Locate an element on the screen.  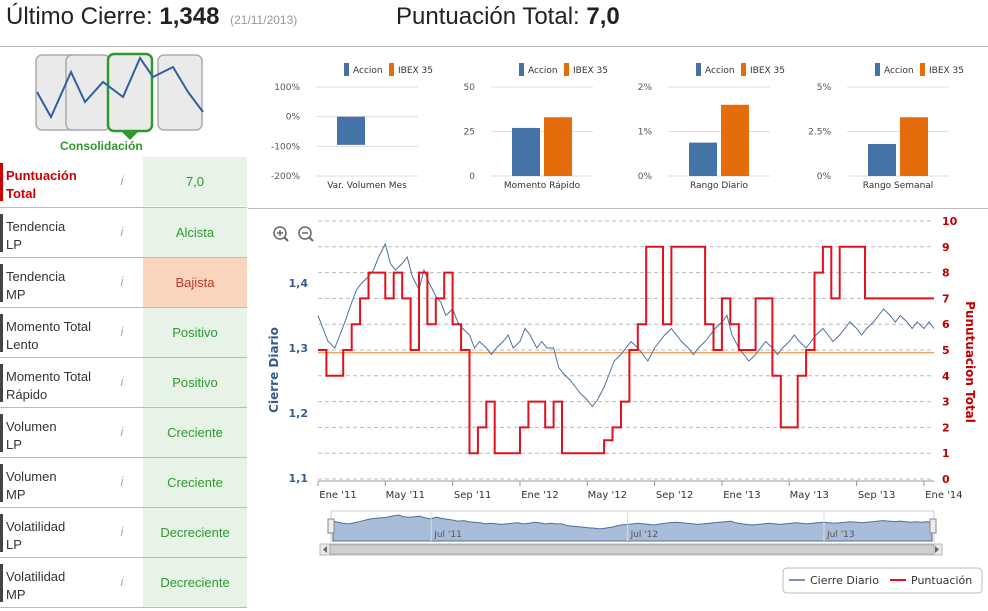
score-value: Alcista is located at coordinates (195, 232).